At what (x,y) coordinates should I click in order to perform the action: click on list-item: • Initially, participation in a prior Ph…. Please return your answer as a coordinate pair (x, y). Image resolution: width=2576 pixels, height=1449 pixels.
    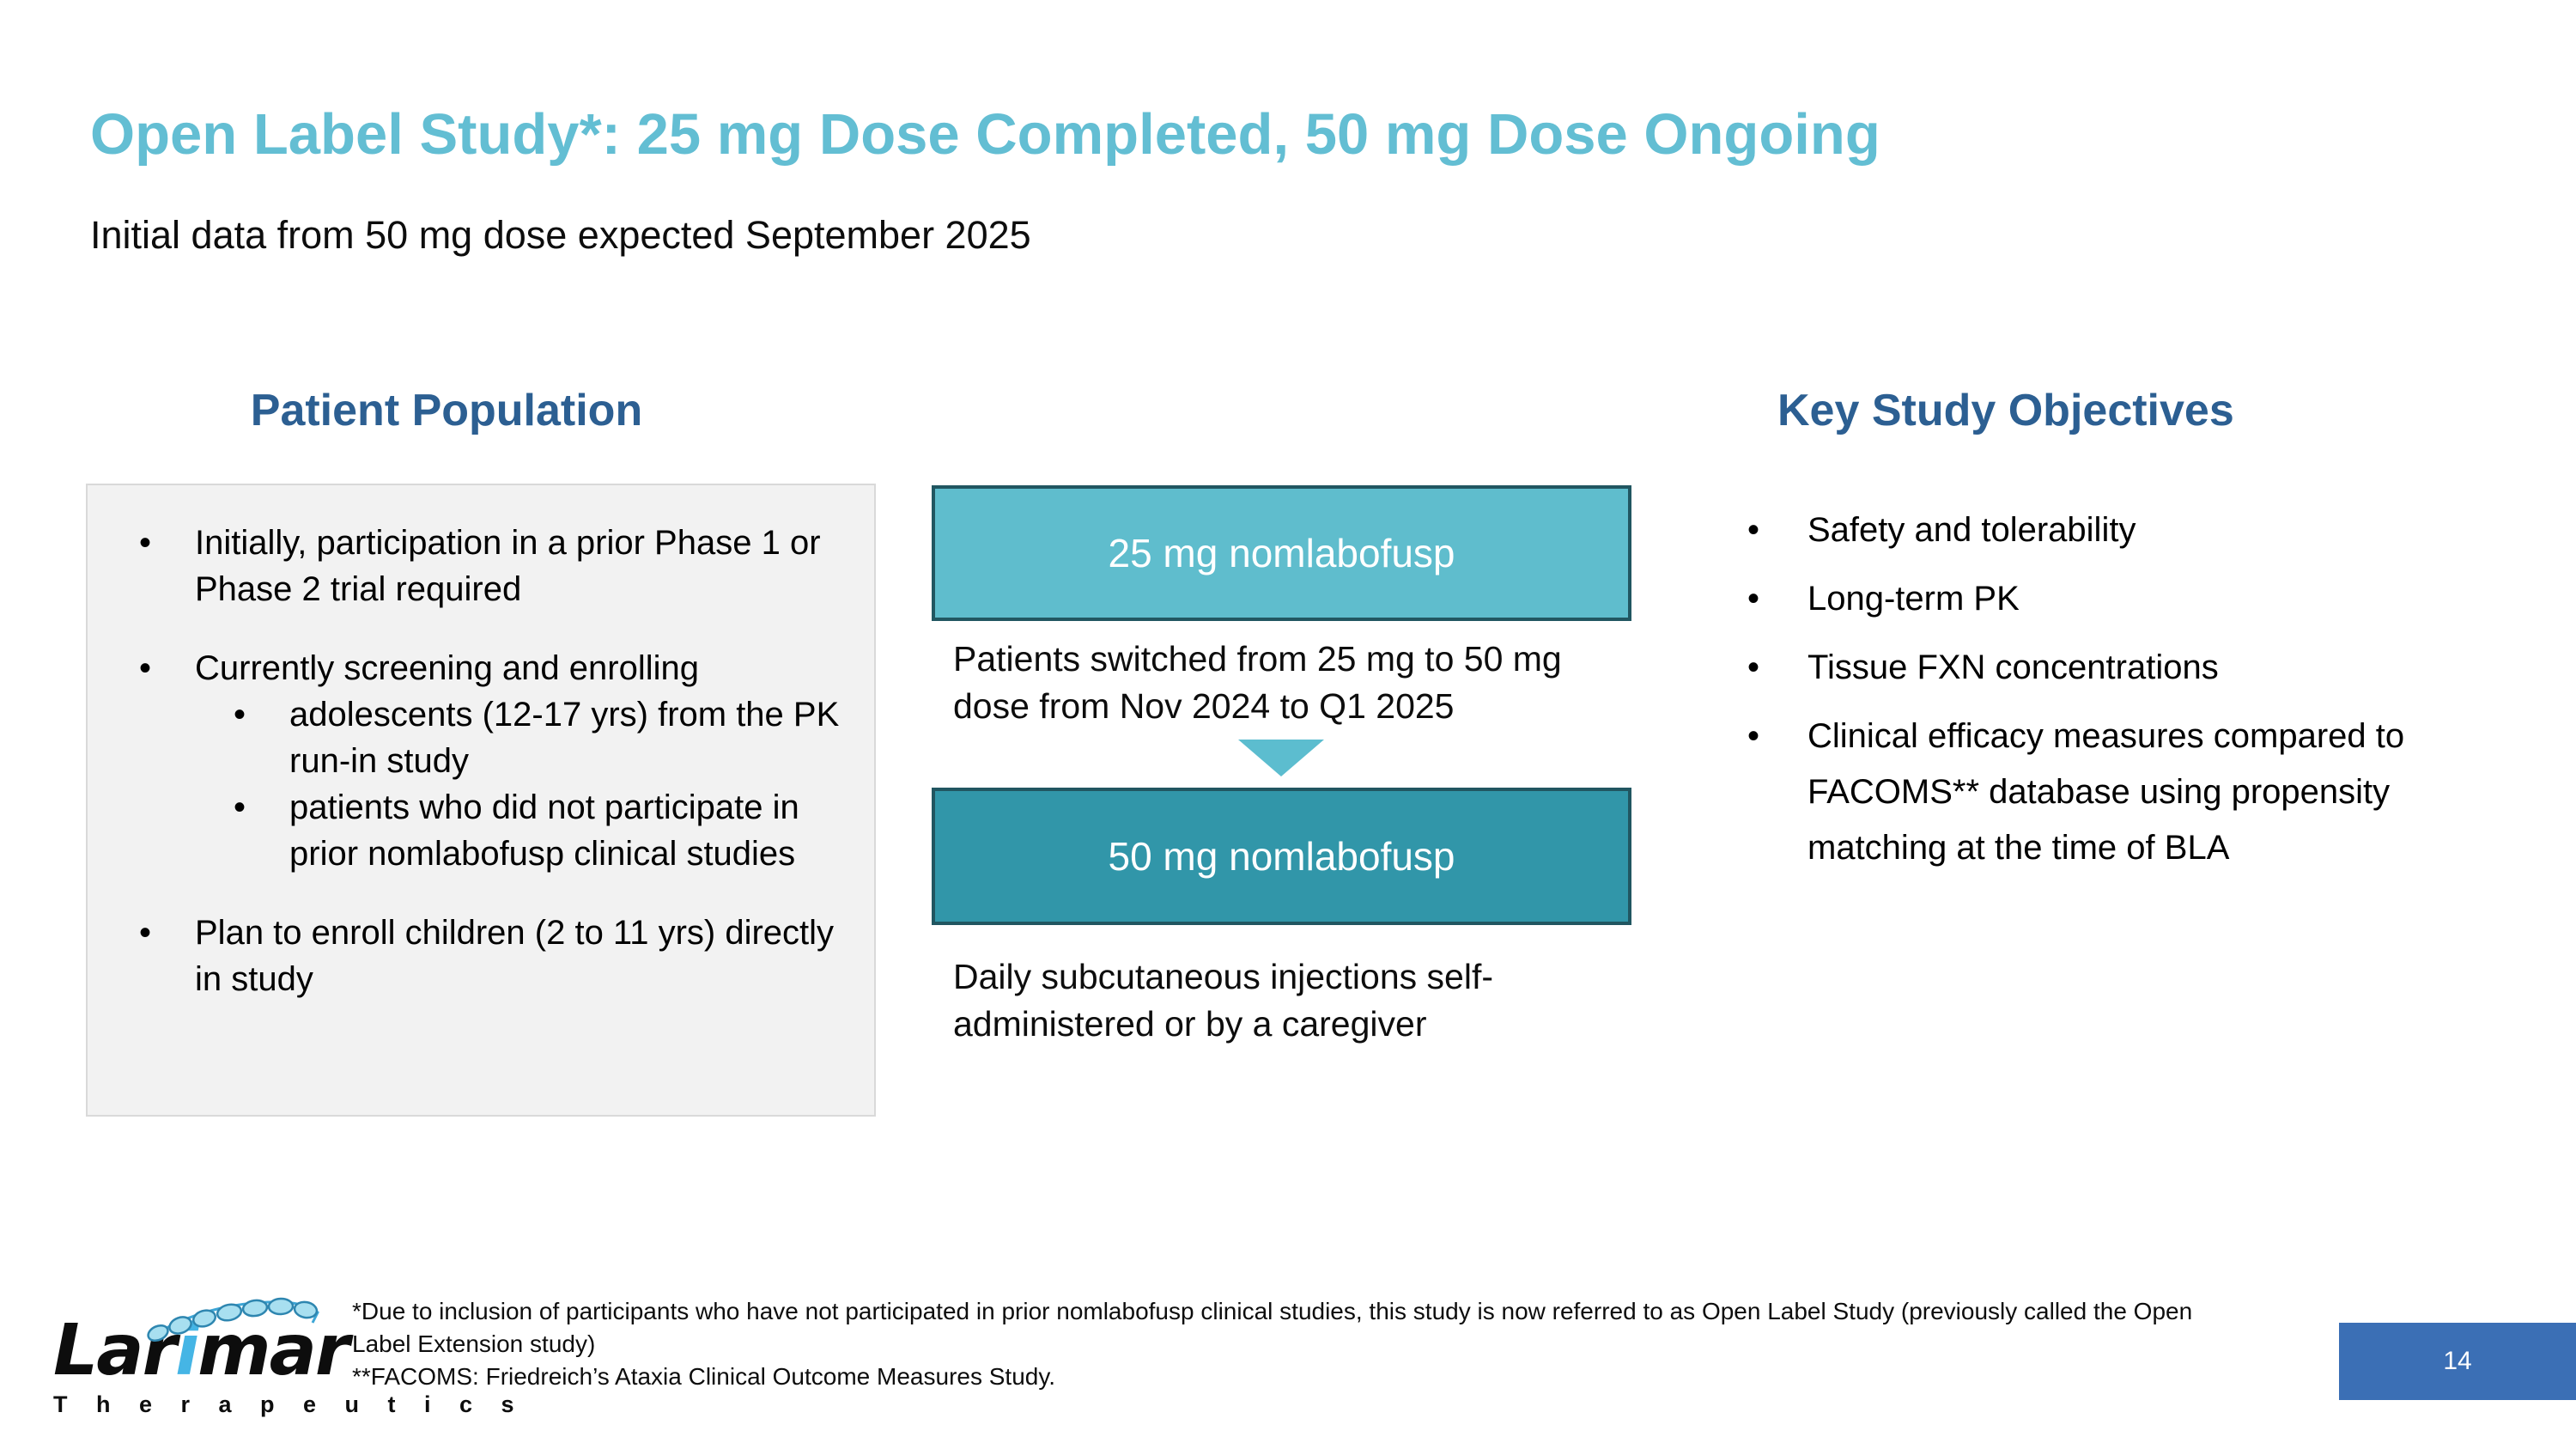
    Looking at the image, I should click on (490, 566).